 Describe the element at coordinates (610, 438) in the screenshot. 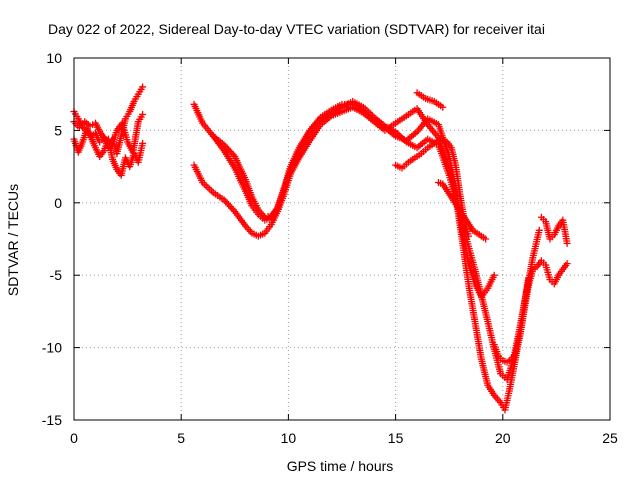

I see `x-tick-label: 25` at that location.